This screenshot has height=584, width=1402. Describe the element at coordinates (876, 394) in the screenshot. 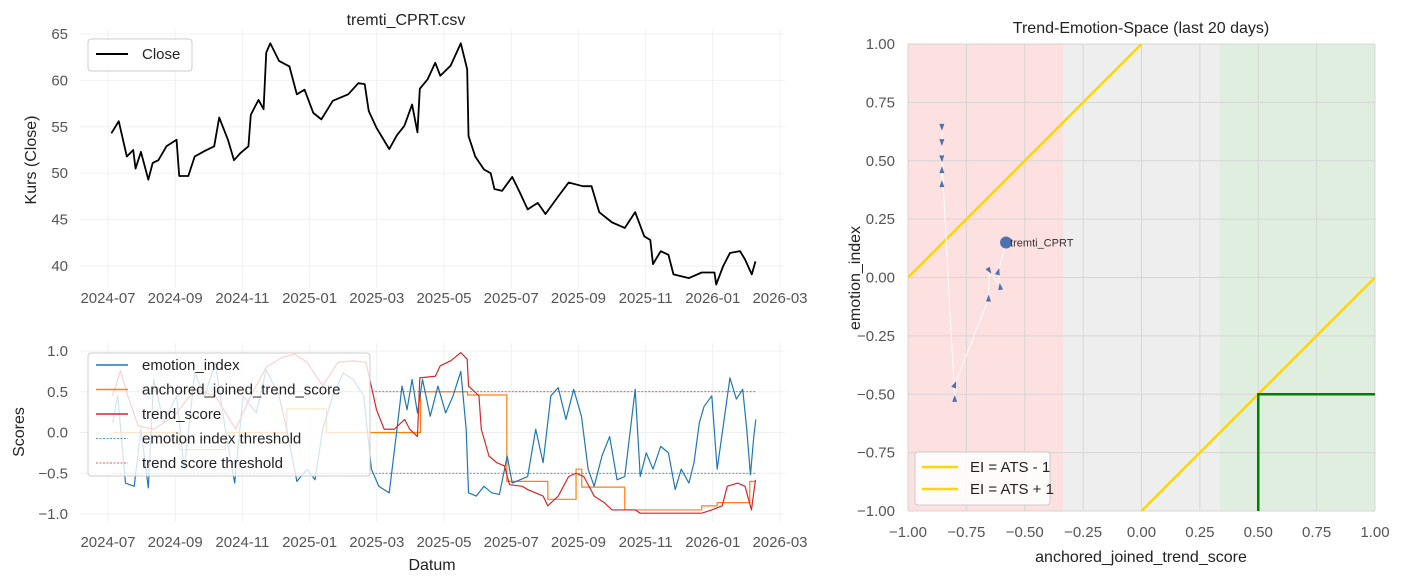

I see `y-tick-label: −0.50` at that location.